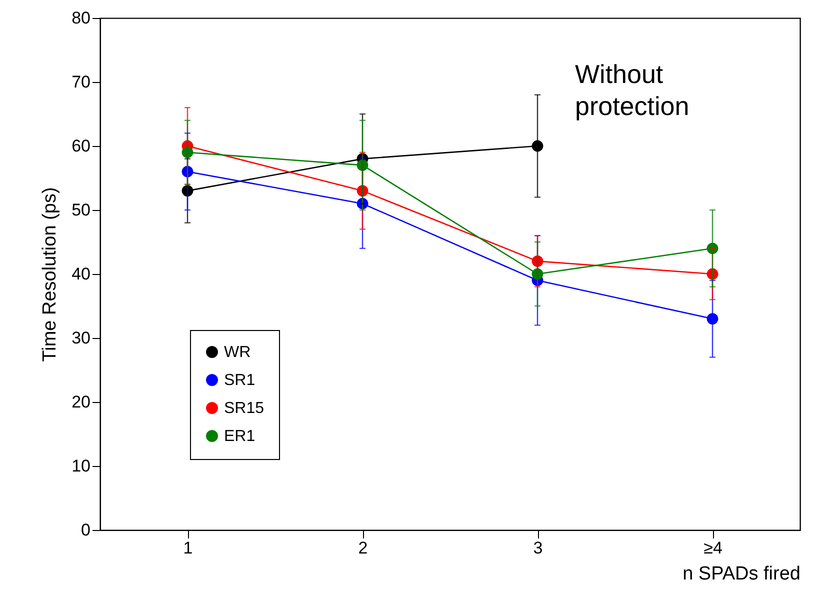 Image resolution: width=828 pixels, height=591 pixels. I want to click on legend-label: SR1, so click(240, 380).